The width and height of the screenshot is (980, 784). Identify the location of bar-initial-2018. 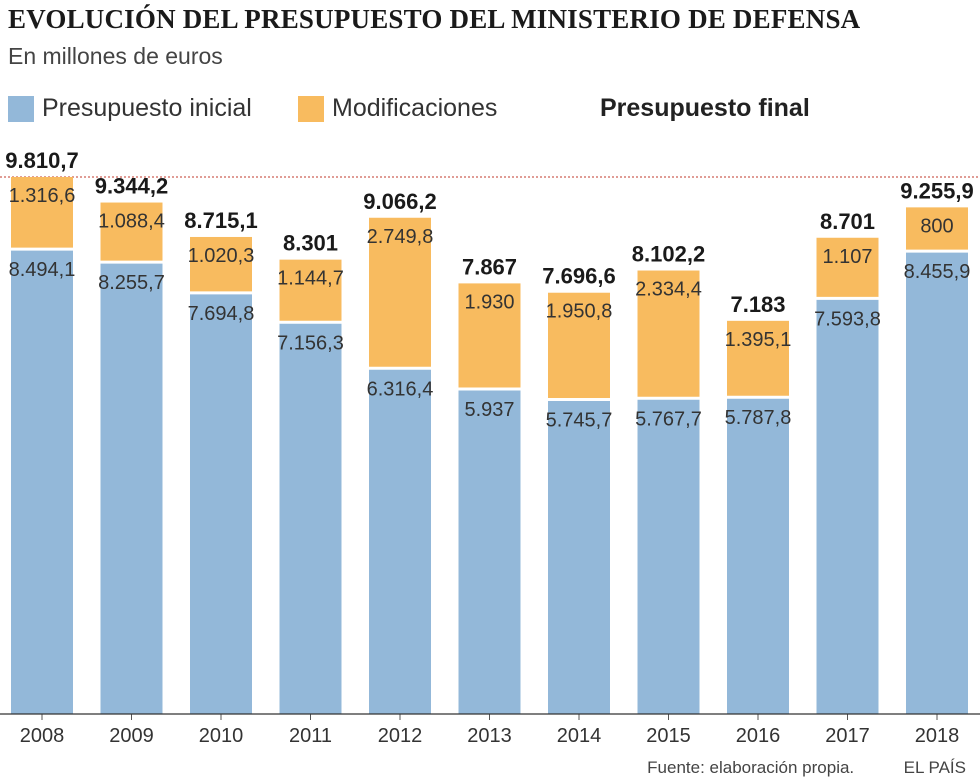
(937, 482).